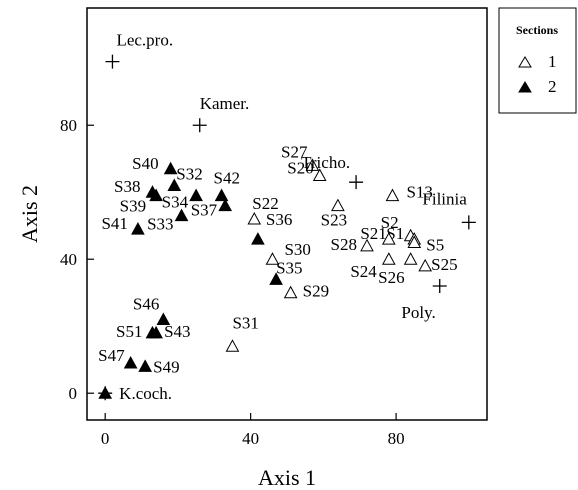 The image size is (578, 490). Describe the element at coordinates (325, 162) in the screenshot. I see `species-label: Tricho.` at that location.